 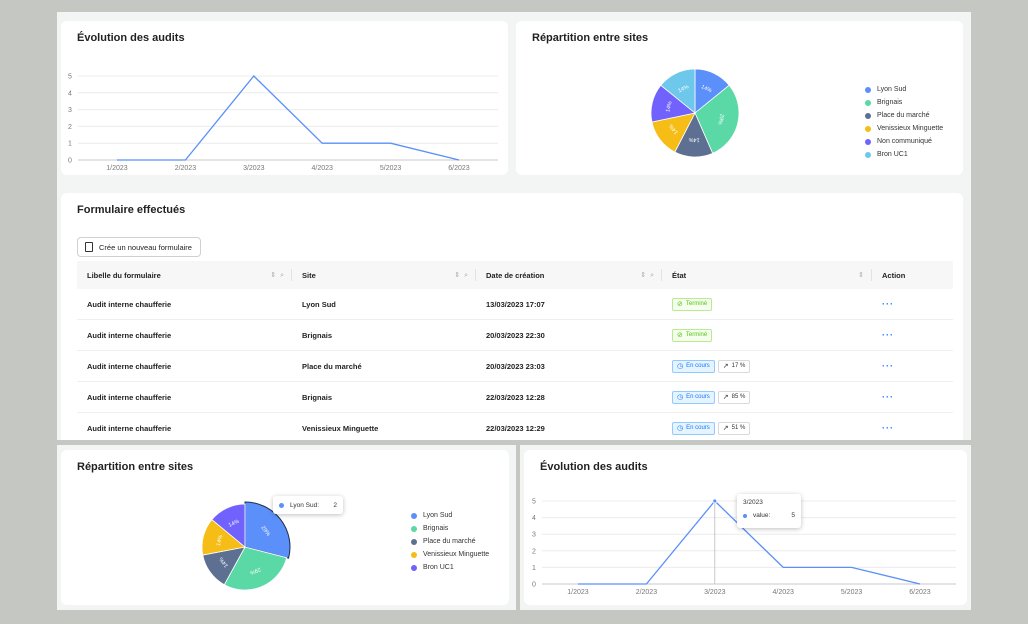 I want to click on legend-item: Non communiqué, so click(x=904, y=141).